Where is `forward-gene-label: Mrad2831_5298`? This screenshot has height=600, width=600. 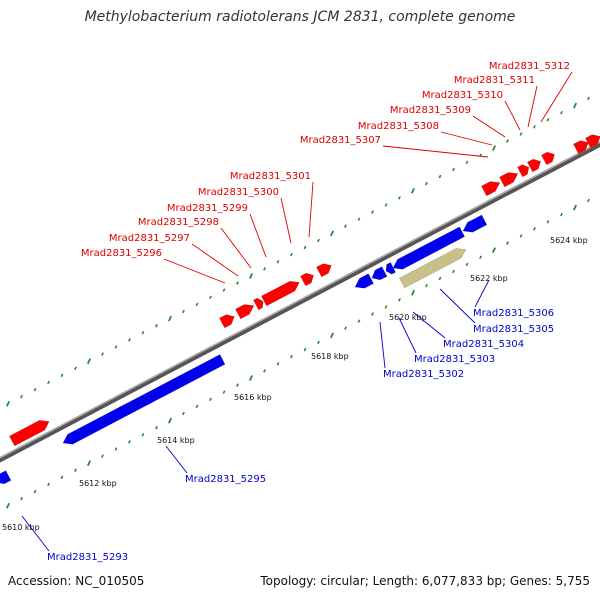
forward-gene-label: Mrad2831_5298 is located at coordinates (178, 222).